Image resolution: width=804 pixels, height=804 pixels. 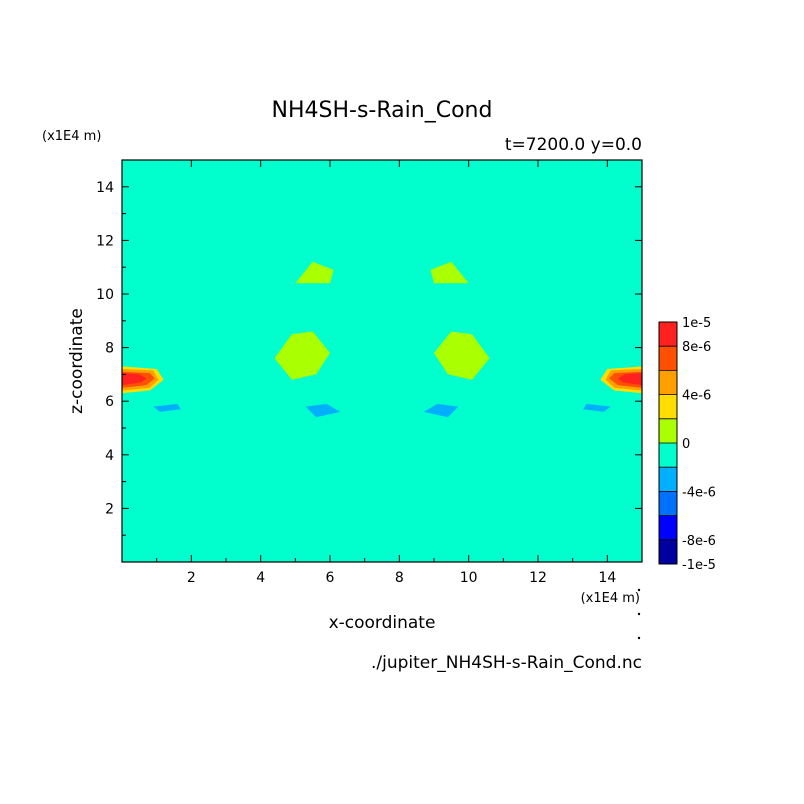 What do you see at coordinates (260, 578) in the screenshot?
I see `x-tick-label: 4` at bounding box center [260, 578].